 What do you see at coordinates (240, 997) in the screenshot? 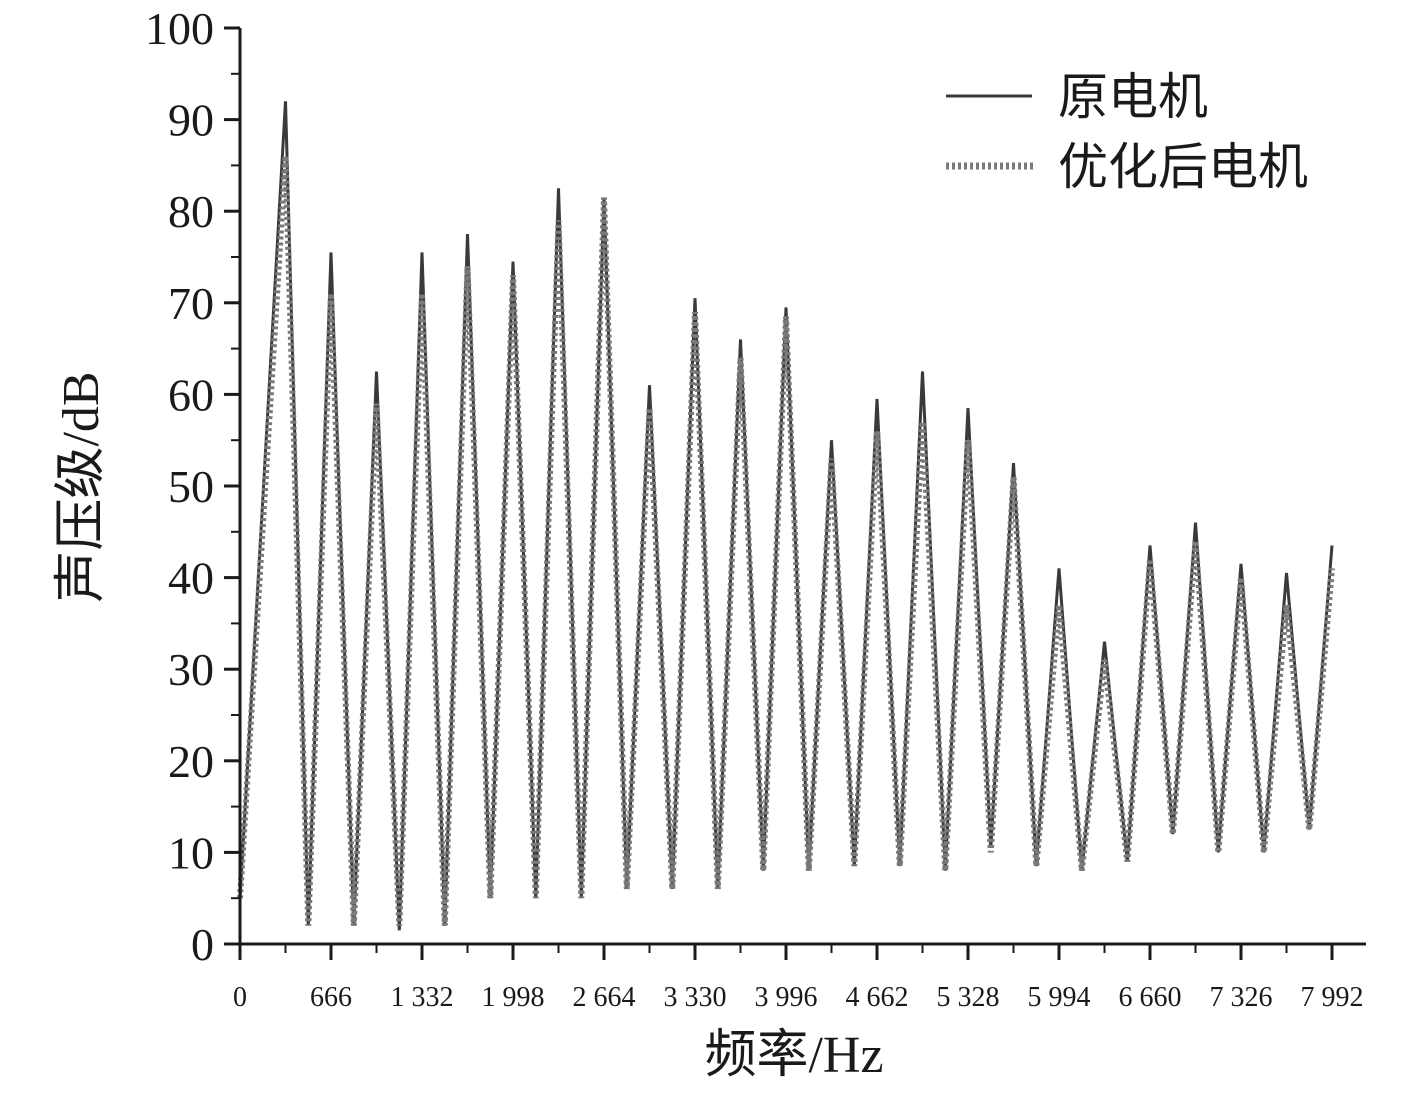
I see `x-tick-label: 0` at bounding box center [240, 997].